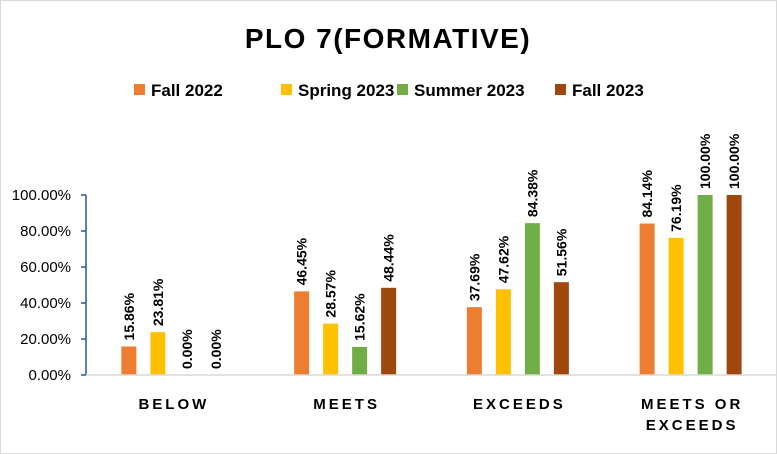 The image size is (777, 454). I want to click on category-label-2: MEETS, so click(346, 404).